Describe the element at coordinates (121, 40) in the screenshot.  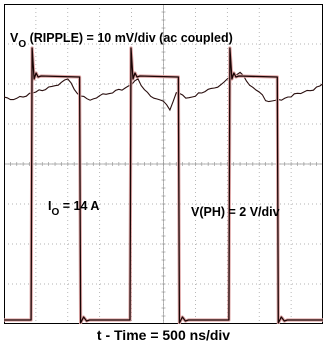
I see `ripple-scale-label: VO (RIPPLE) = 10 mV/div (ac coupled)` at that location.